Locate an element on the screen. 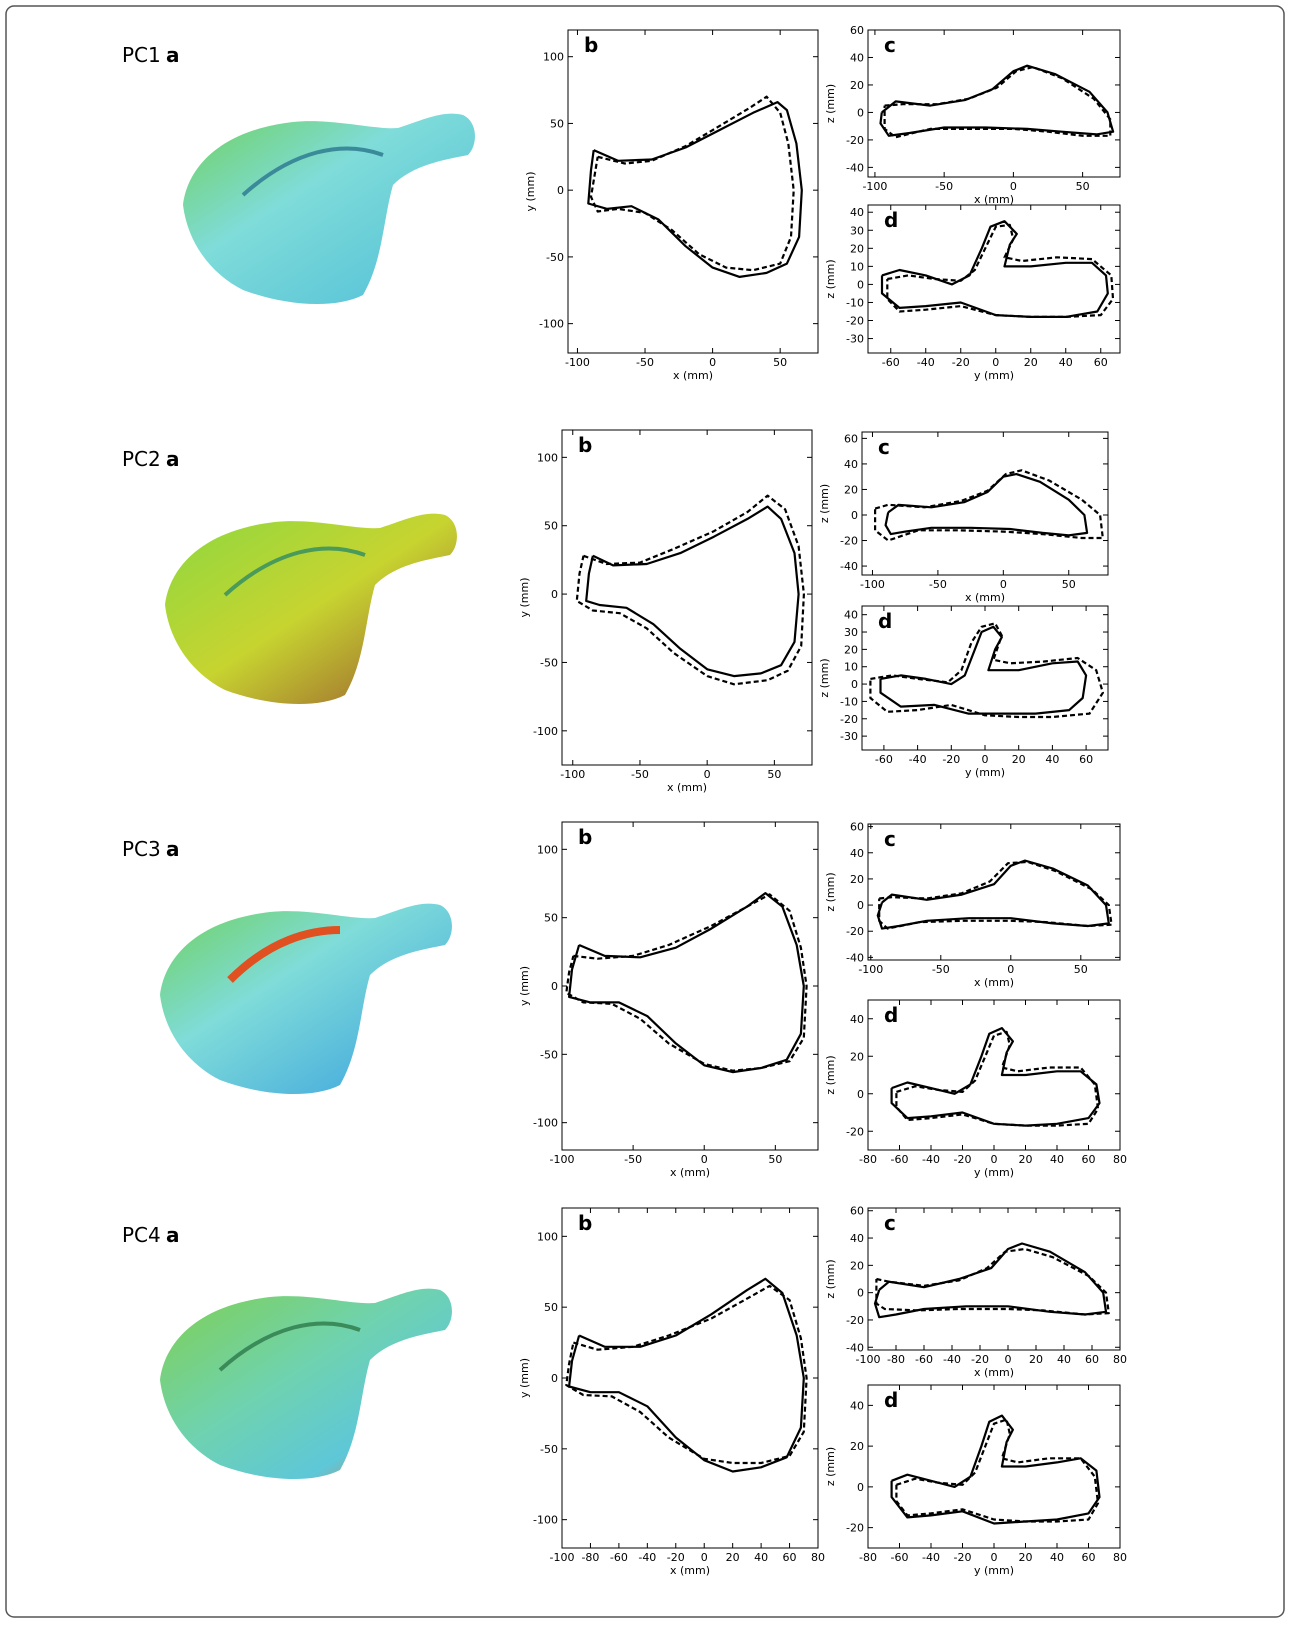  row-label: PC1 is located at coordinates (141, 55).